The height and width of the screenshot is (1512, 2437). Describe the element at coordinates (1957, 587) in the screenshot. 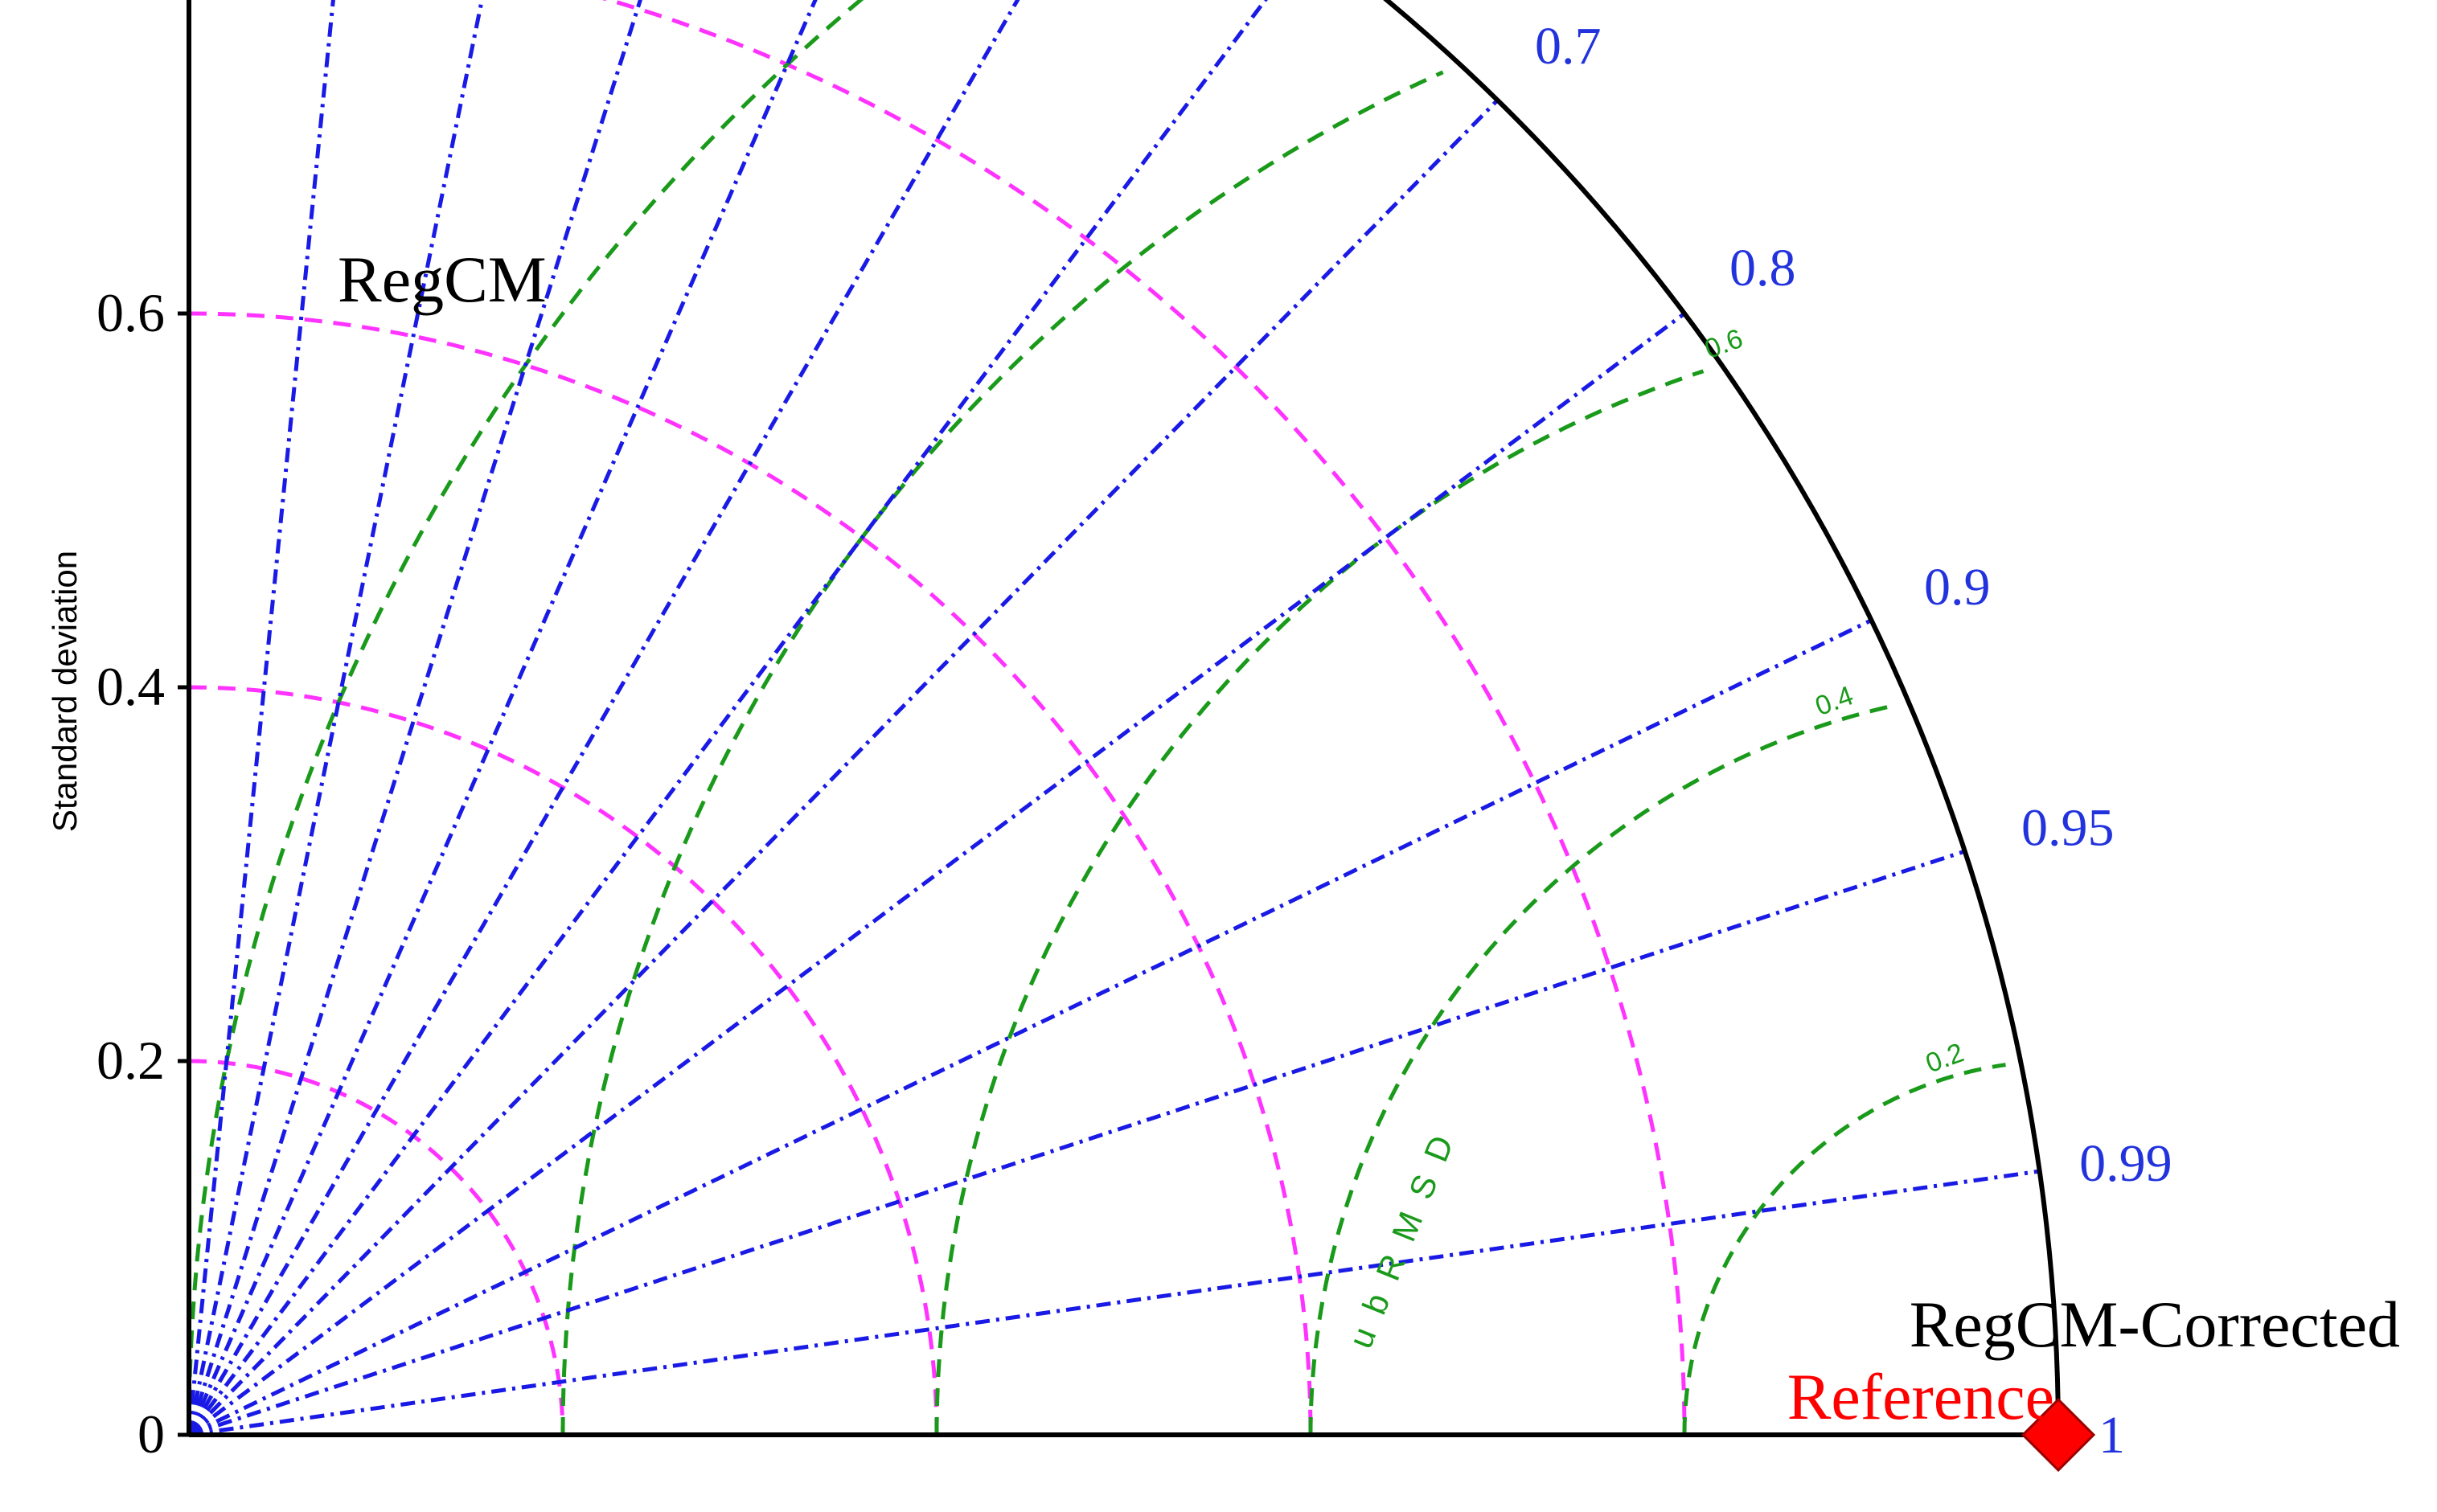

I see `corr-tick-label: 0.9` at that location.